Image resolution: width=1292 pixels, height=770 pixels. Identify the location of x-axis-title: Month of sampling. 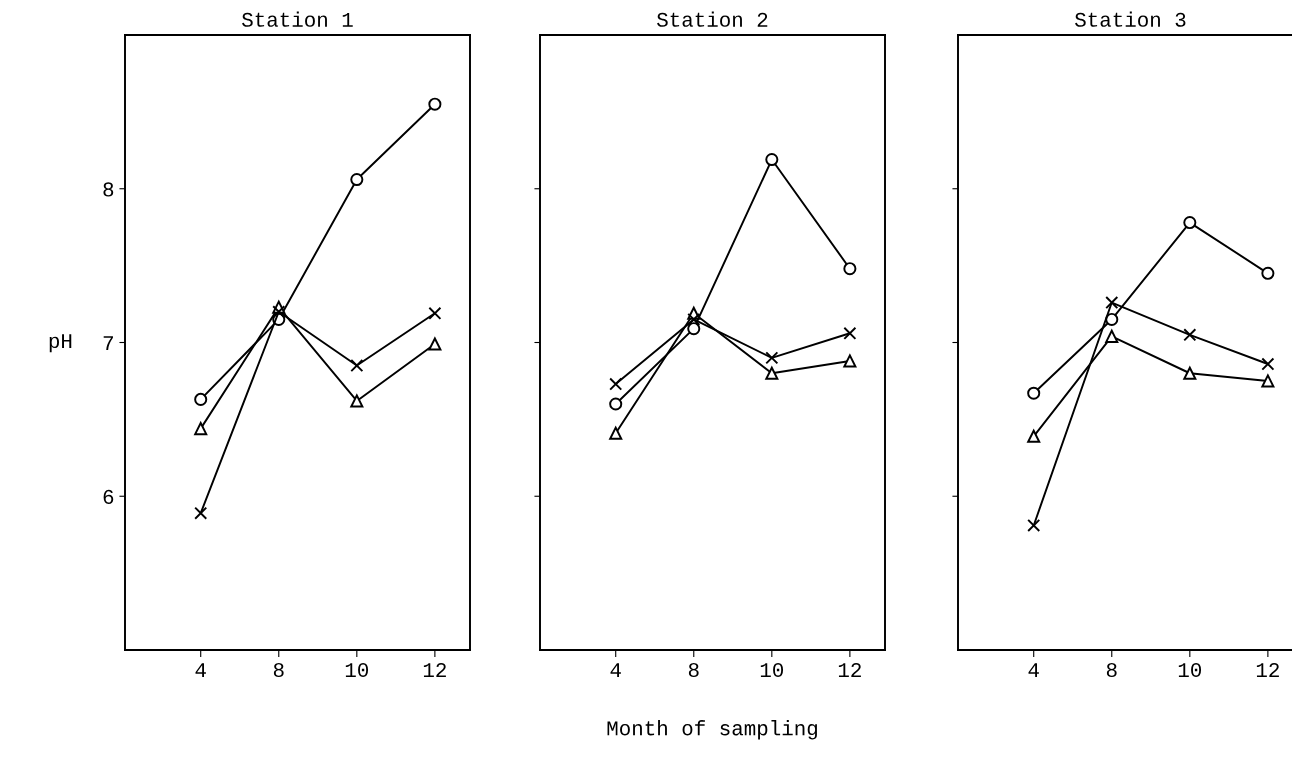
(712, 730).